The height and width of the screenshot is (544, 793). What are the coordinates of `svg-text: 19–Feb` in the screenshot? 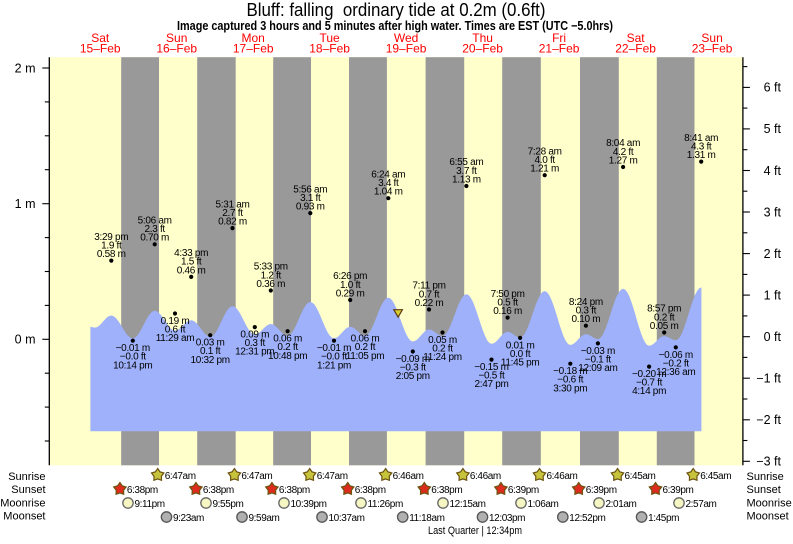 It's located at (406, 49).